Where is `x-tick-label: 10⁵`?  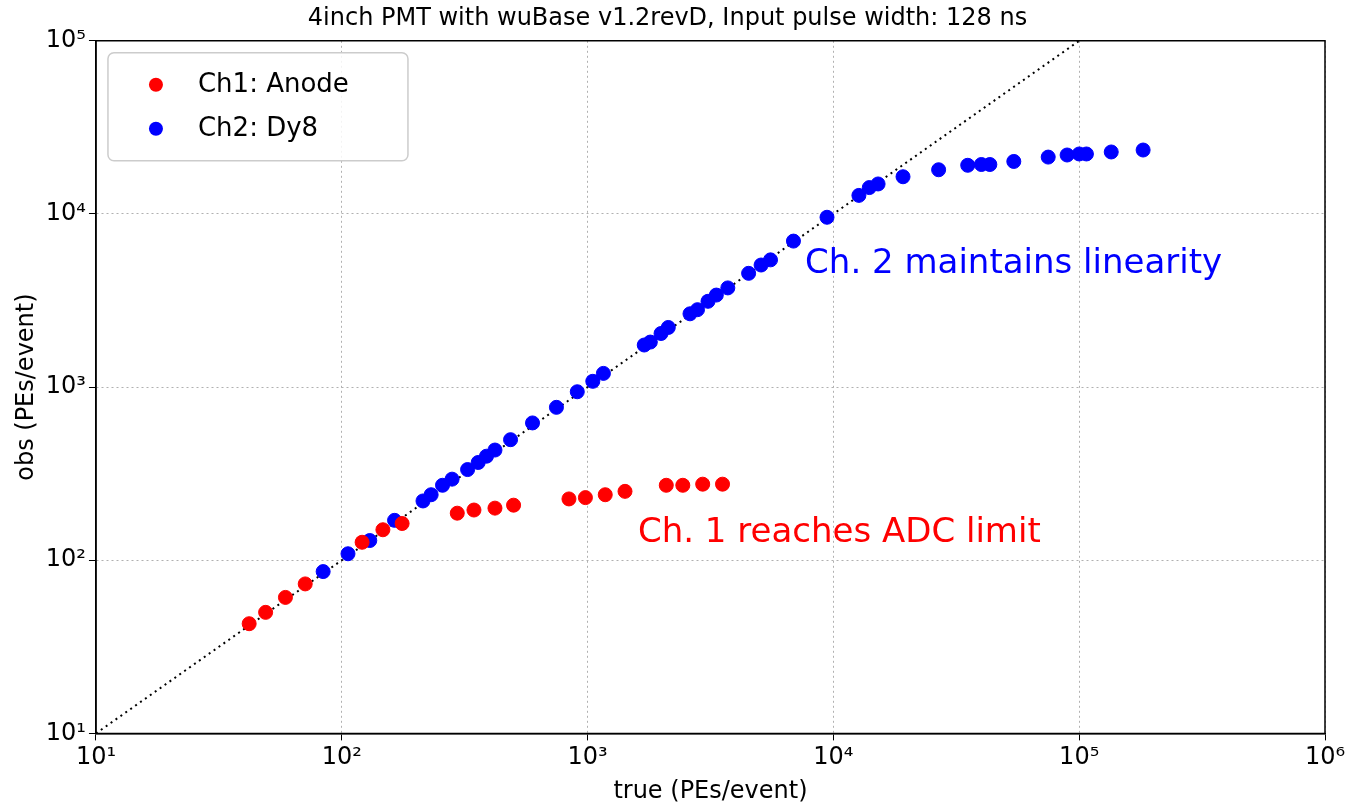
x-tick-label: 10⁵ is located at coordinates (1079, 756).